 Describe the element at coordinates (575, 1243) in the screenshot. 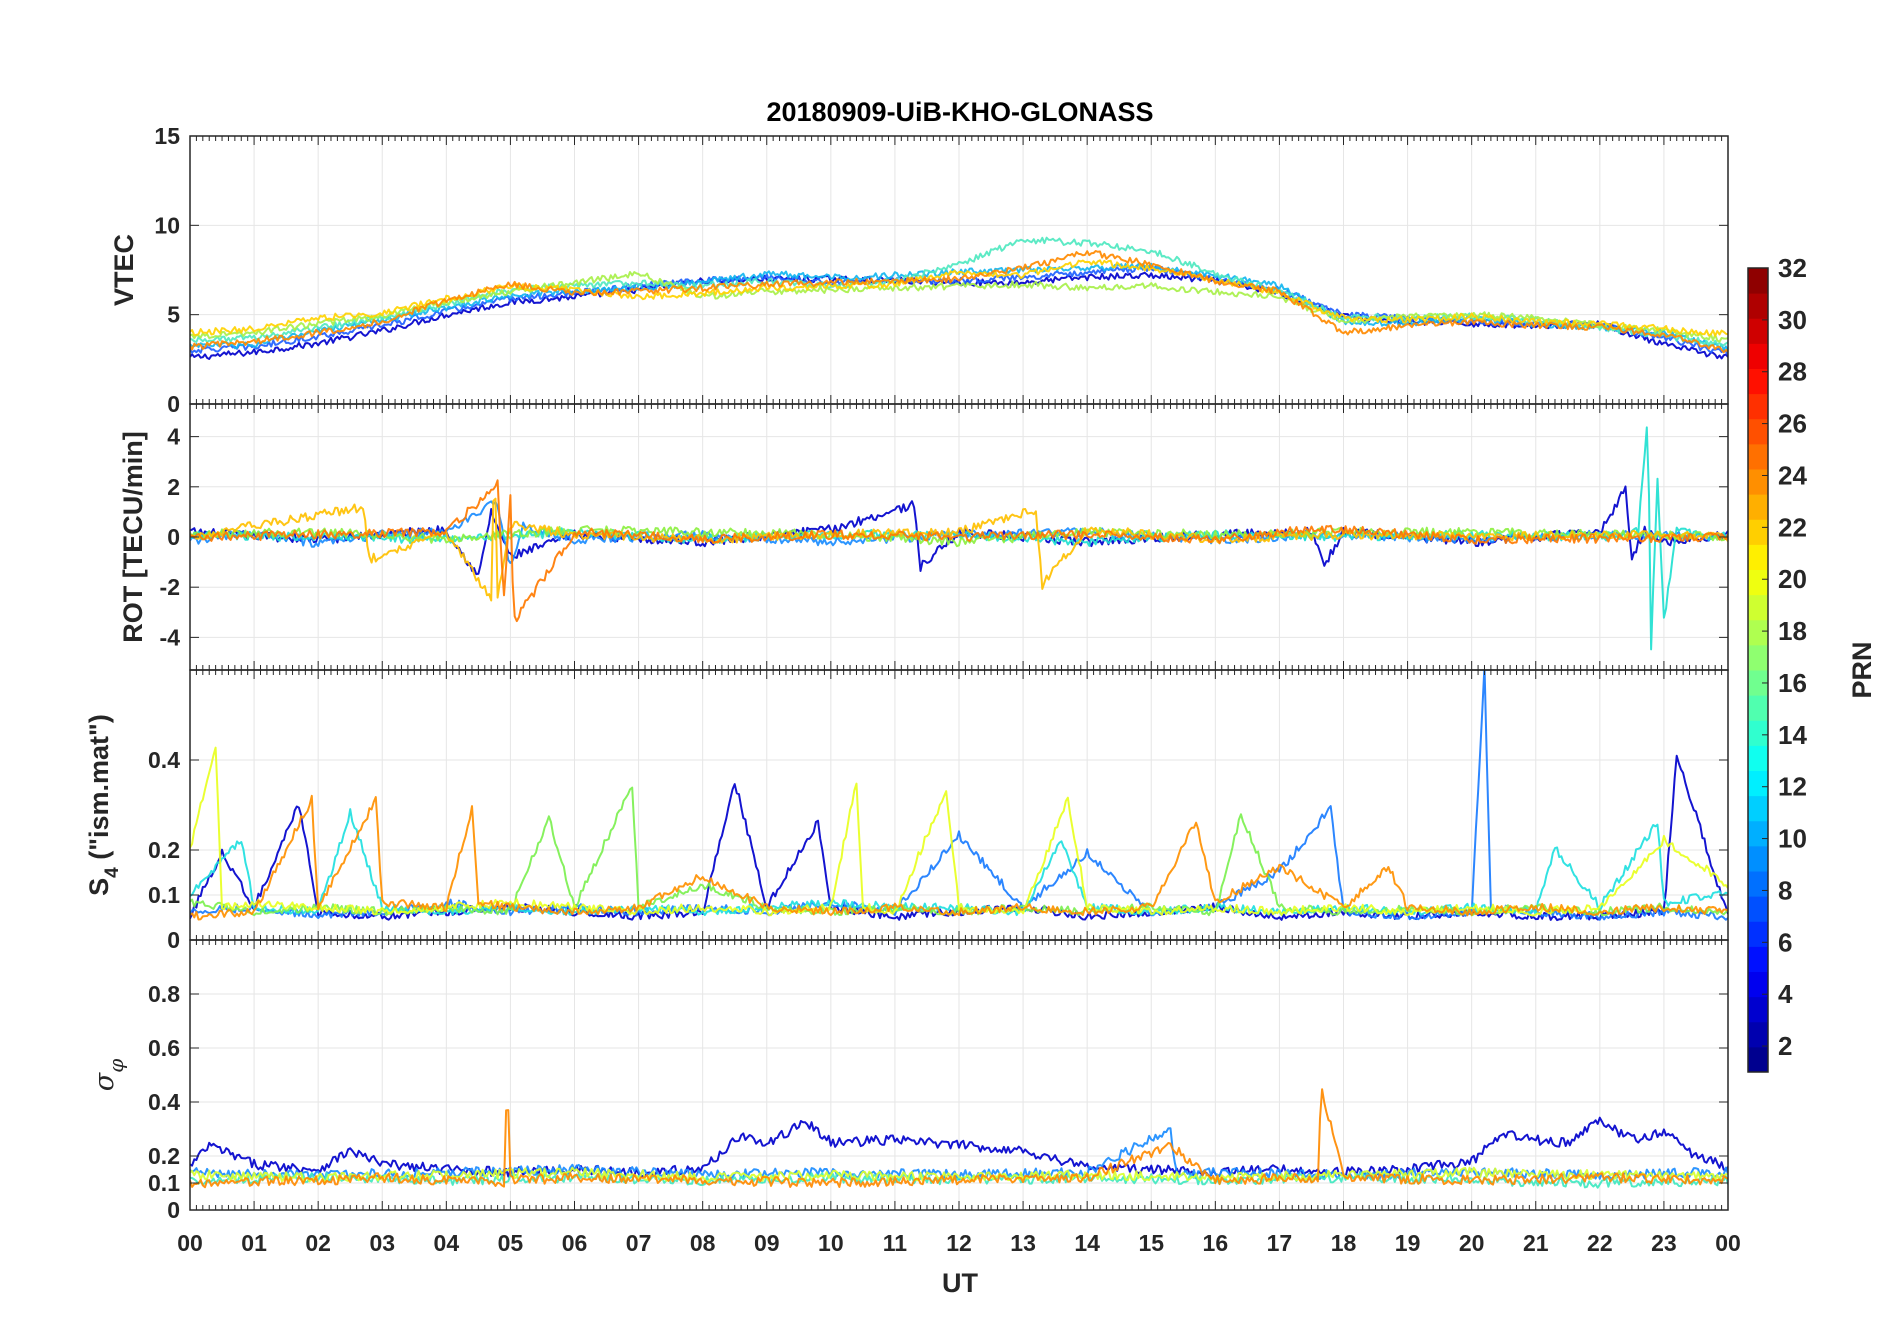

I see `x-tick-label: 06` at that location.